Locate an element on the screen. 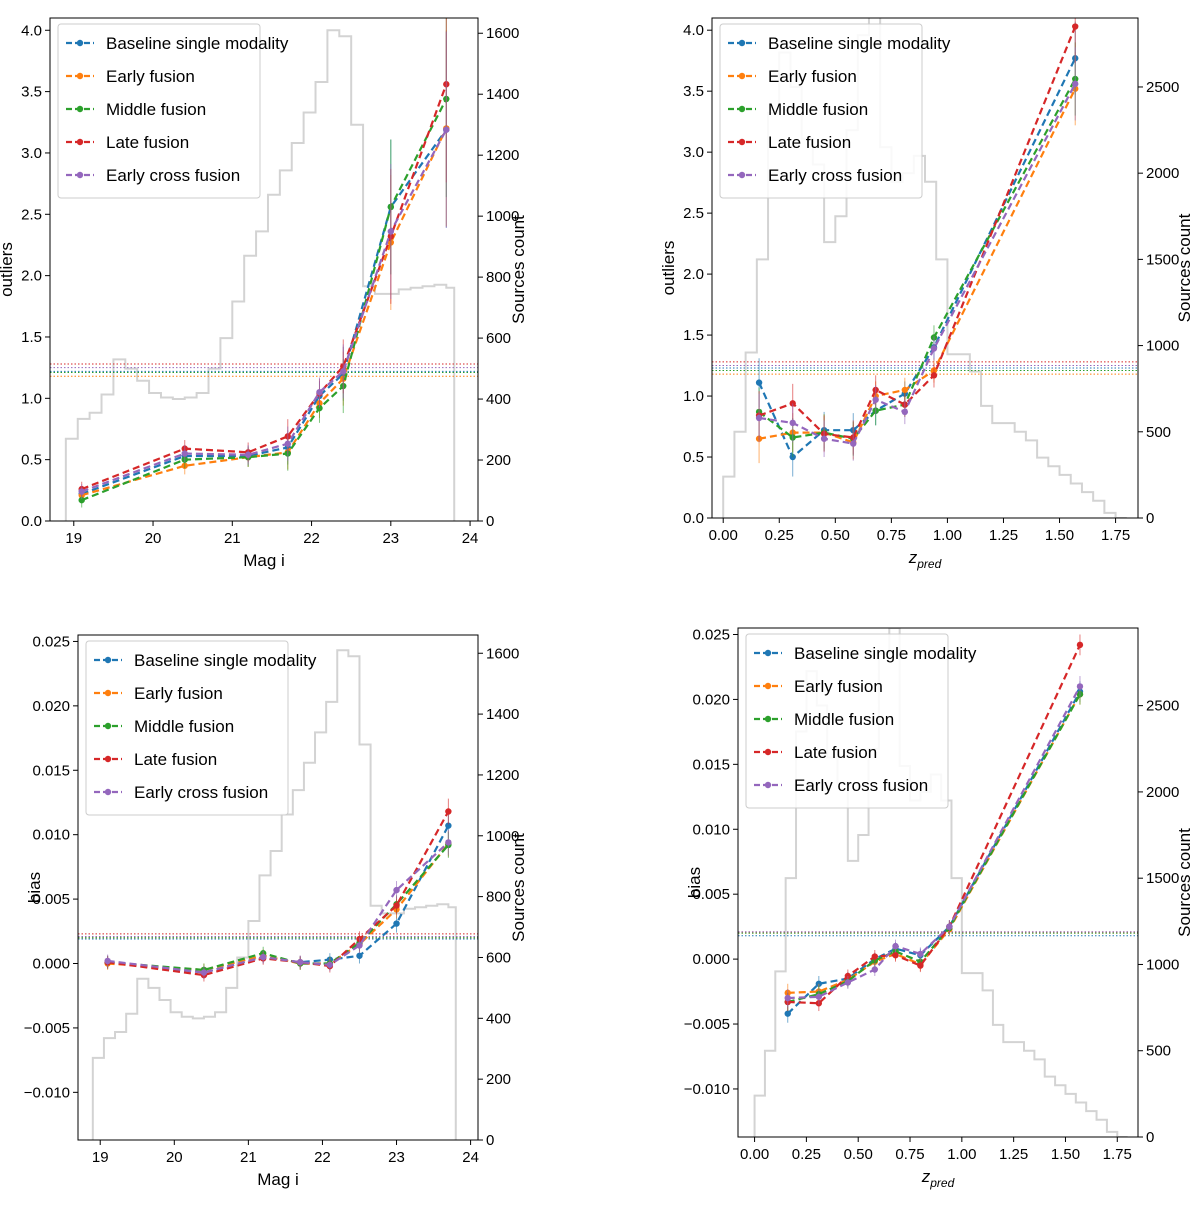  y-tick-label: −0.010 is located at coordinates (47, 1092).